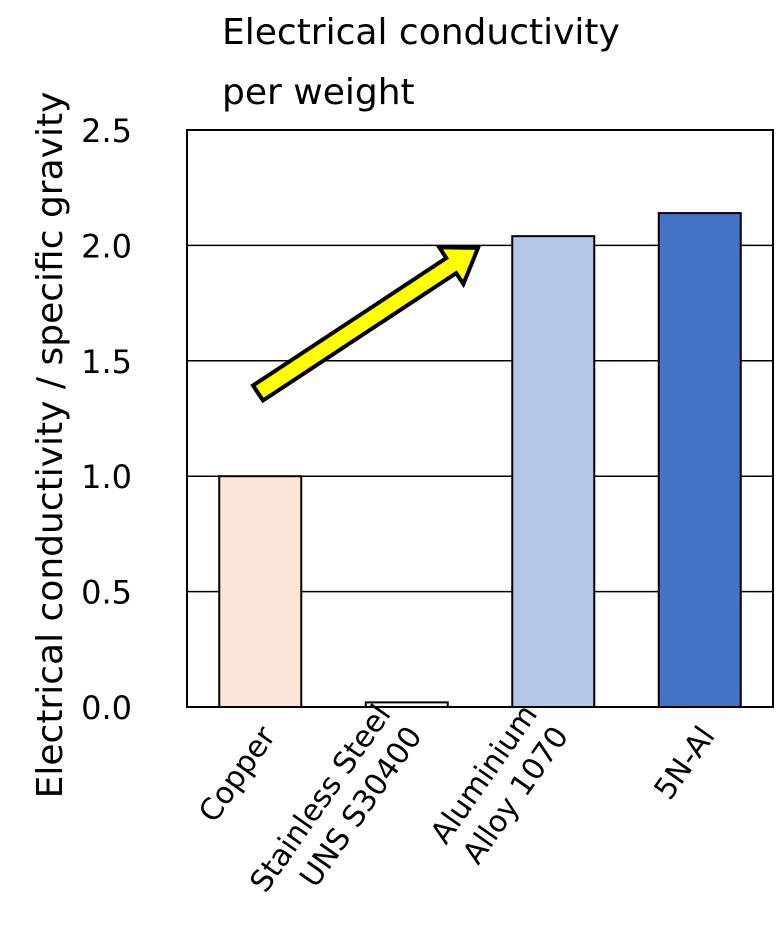 Image resolution: width=778 pixels, height=933 pixels. What do you see at coordinates (106, 362) in the screenshot?
I see `y-tick-label: 1.5` at bounding box center [106, 362].